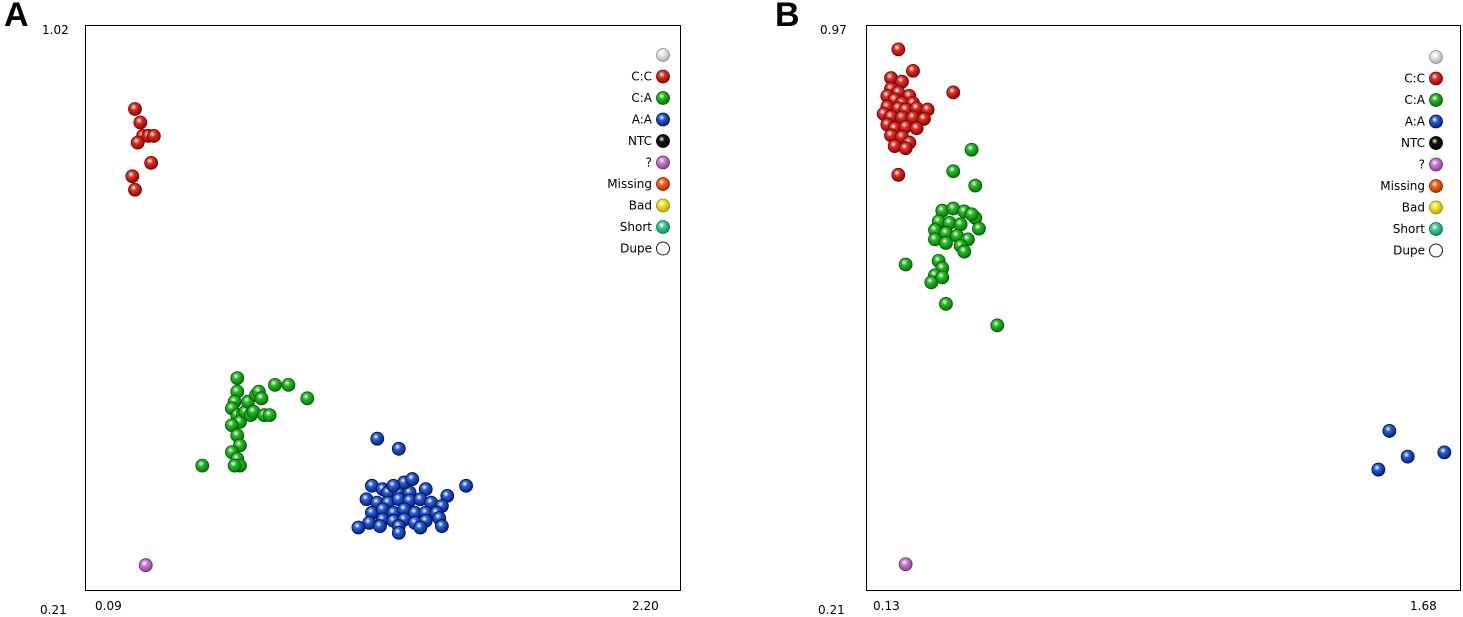 Image resolution: width=1463 pixels, height=617 pixels. I want to click on panel-a-legend-marker-c-c, so click(663, 76).